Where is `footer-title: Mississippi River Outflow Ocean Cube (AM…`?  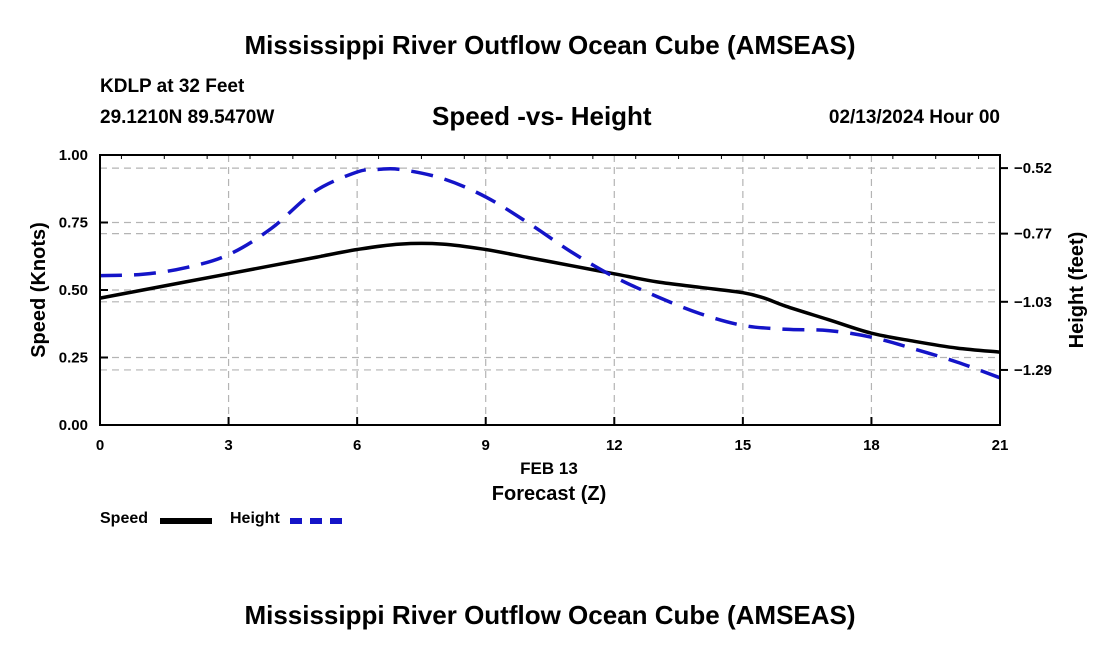 footer-title: Mississippi River Outflow Ocean Cube (AM… is located at coordinates (550, 615).